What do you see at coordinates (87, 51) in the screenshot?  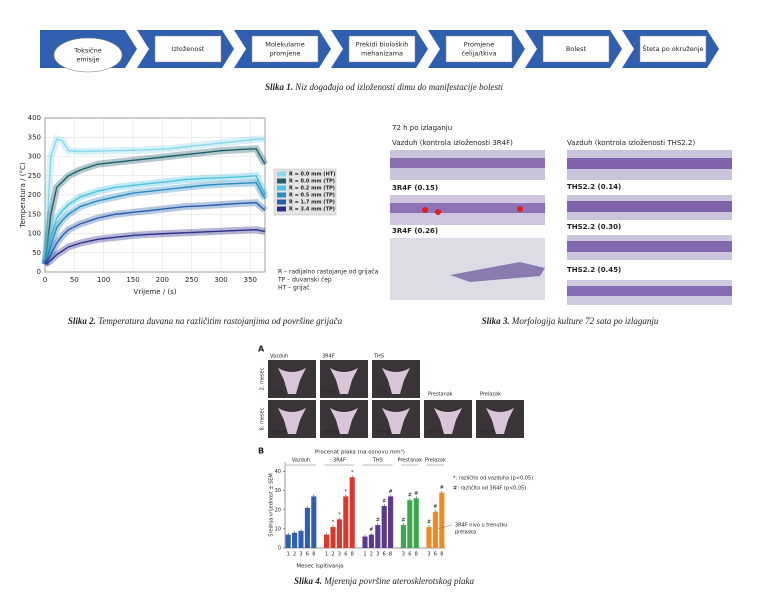 I see `flow-label: Toksične` at bounding box center [87, 51].